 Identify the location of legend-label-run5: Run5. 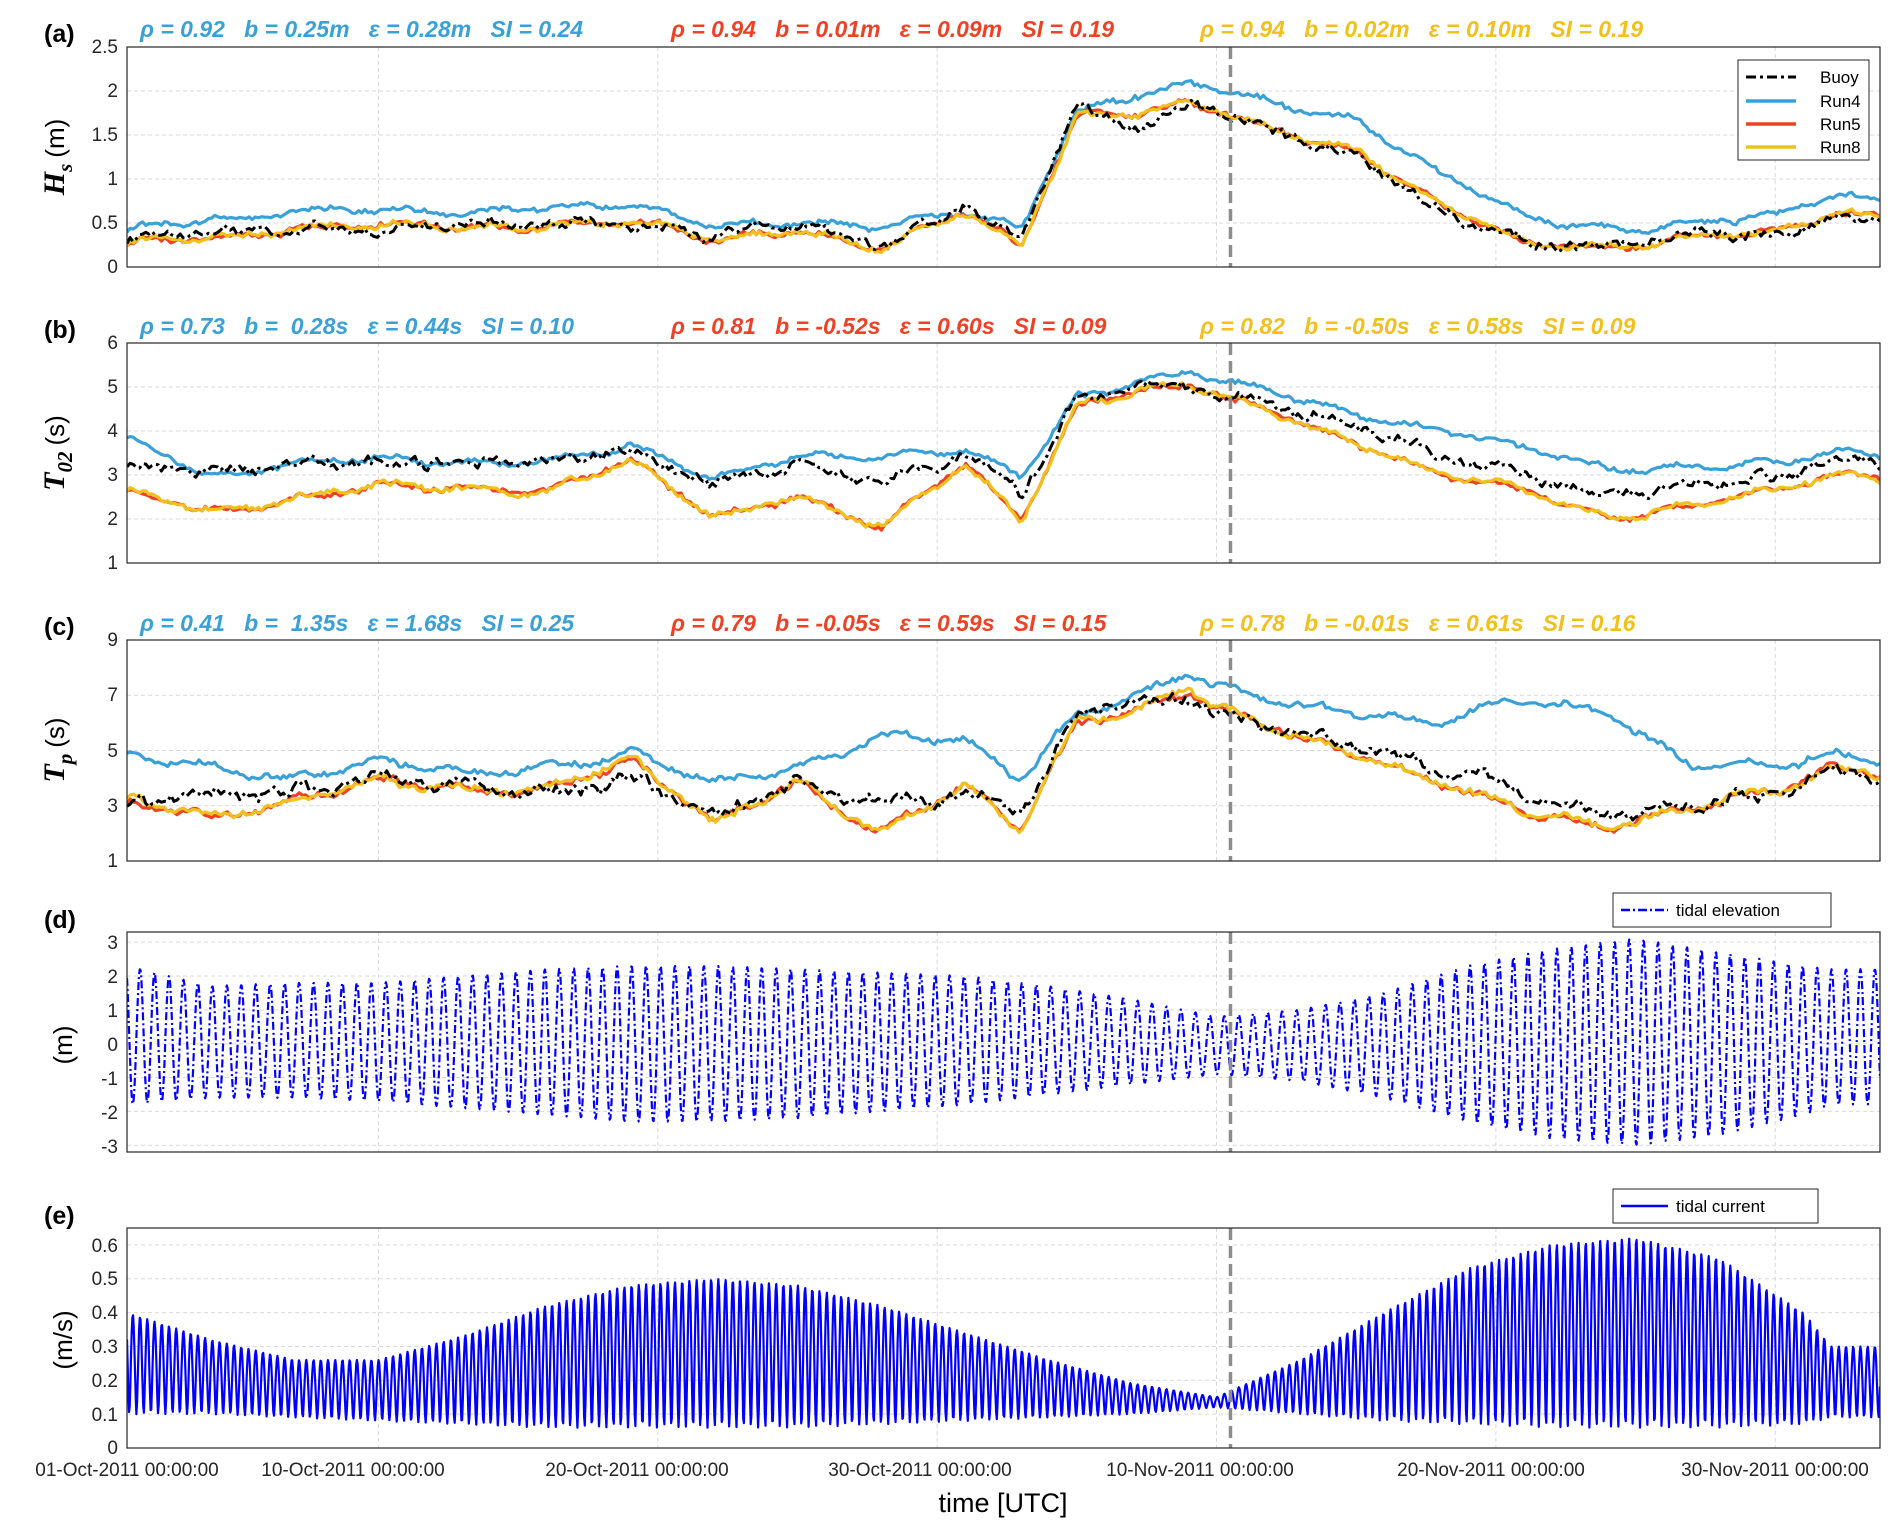
(1840, 124).